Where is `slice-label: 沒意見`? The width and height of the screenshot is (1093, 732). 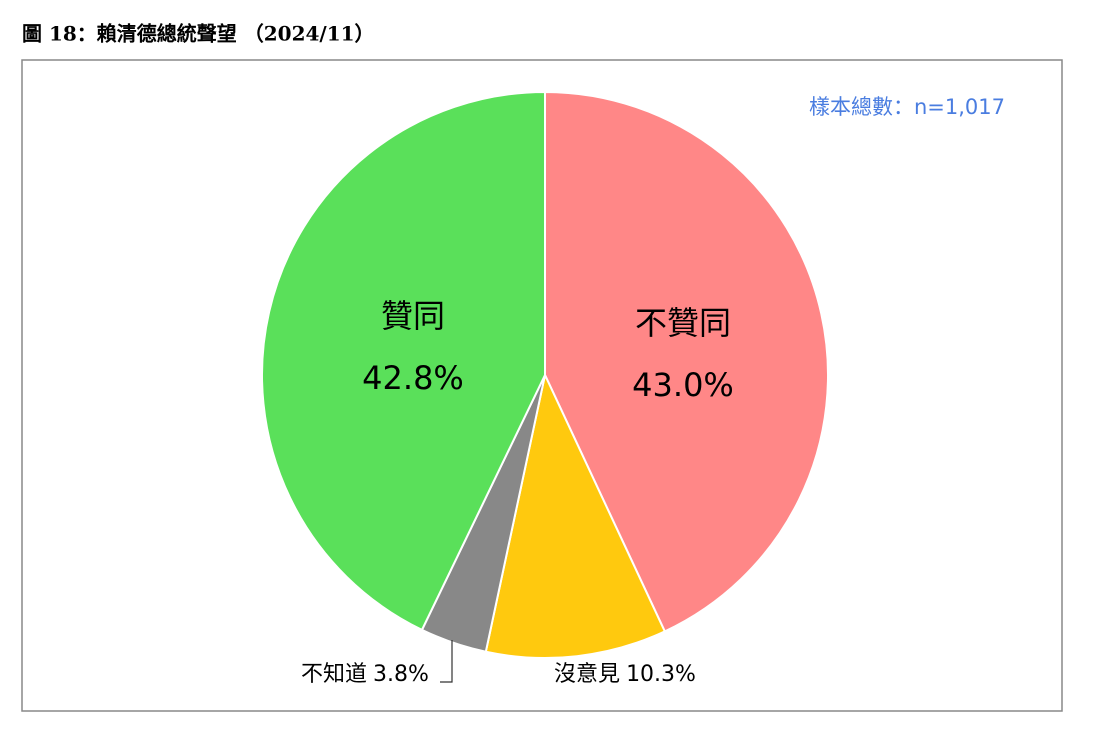 slice-label: 沒意見 is located at coordinates (587, 674).